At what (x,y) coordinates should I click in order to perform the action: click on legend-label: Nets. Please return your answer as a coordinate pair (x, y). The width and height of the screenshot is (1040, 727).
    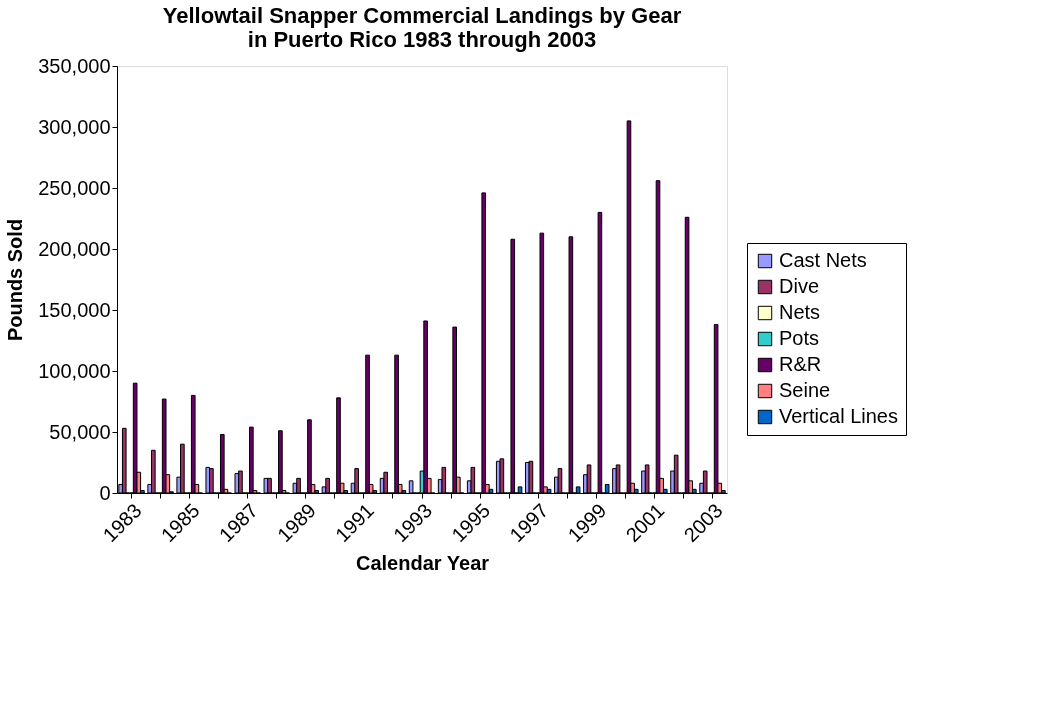
    Looking at the image, I should click on (800, 312).